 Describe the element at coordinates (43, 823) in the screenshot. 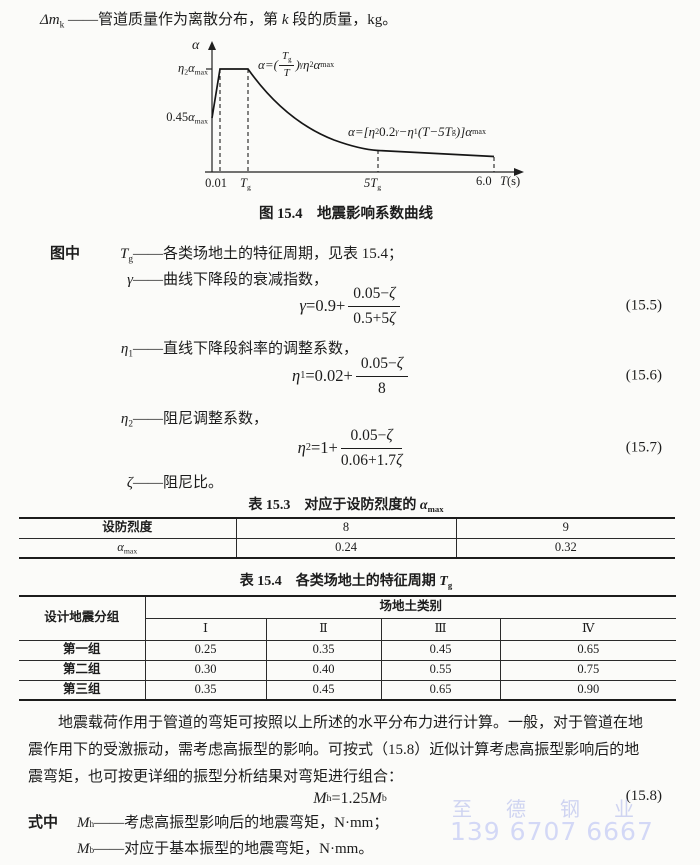

I see `where-lead: 式中` at that location.